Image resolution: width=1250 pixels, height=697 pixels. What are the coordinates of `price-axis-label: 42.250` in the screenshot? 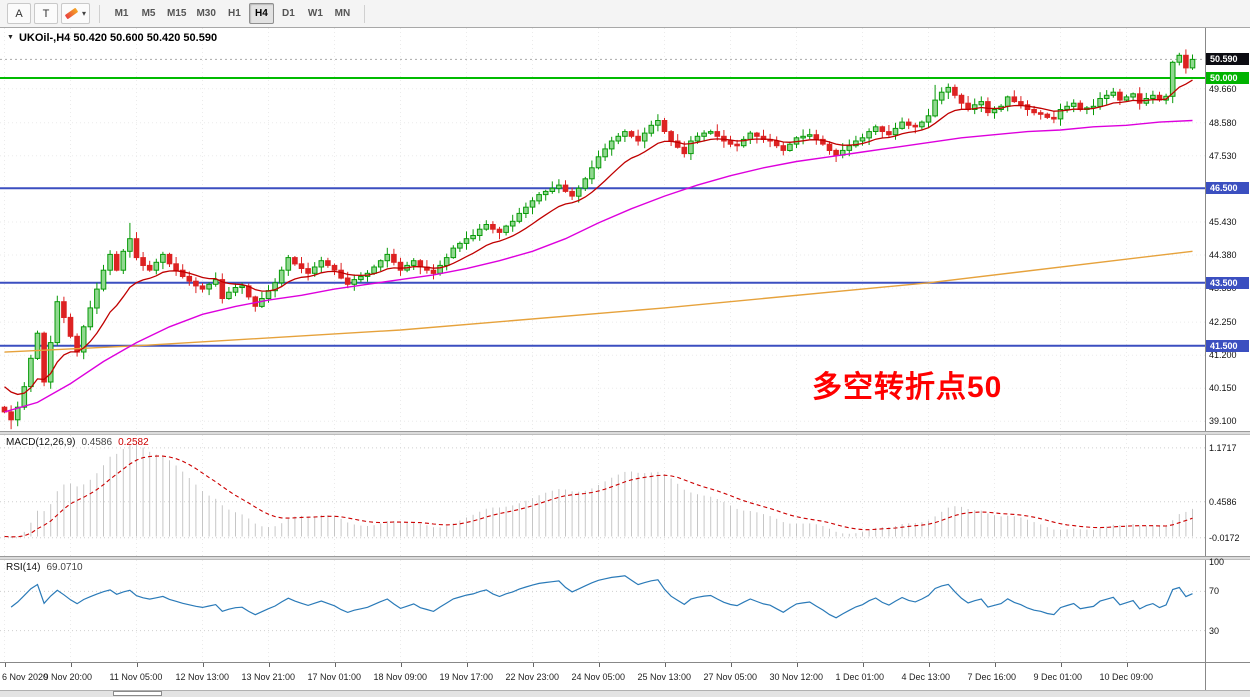 It's located at (1223, 322).